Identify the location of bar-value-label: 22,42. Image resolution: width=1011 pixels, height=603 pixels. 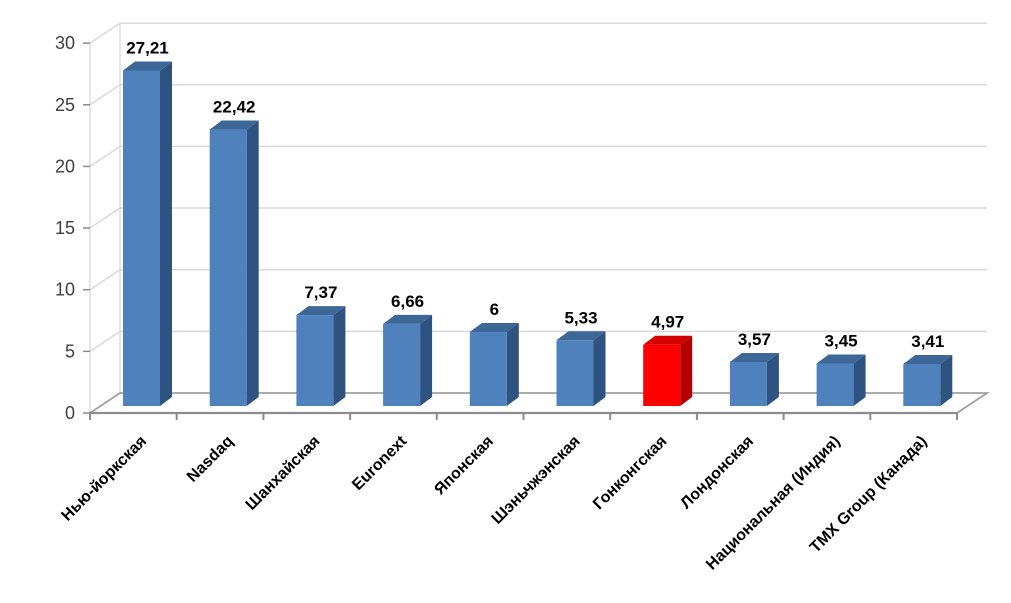
(234, 107).